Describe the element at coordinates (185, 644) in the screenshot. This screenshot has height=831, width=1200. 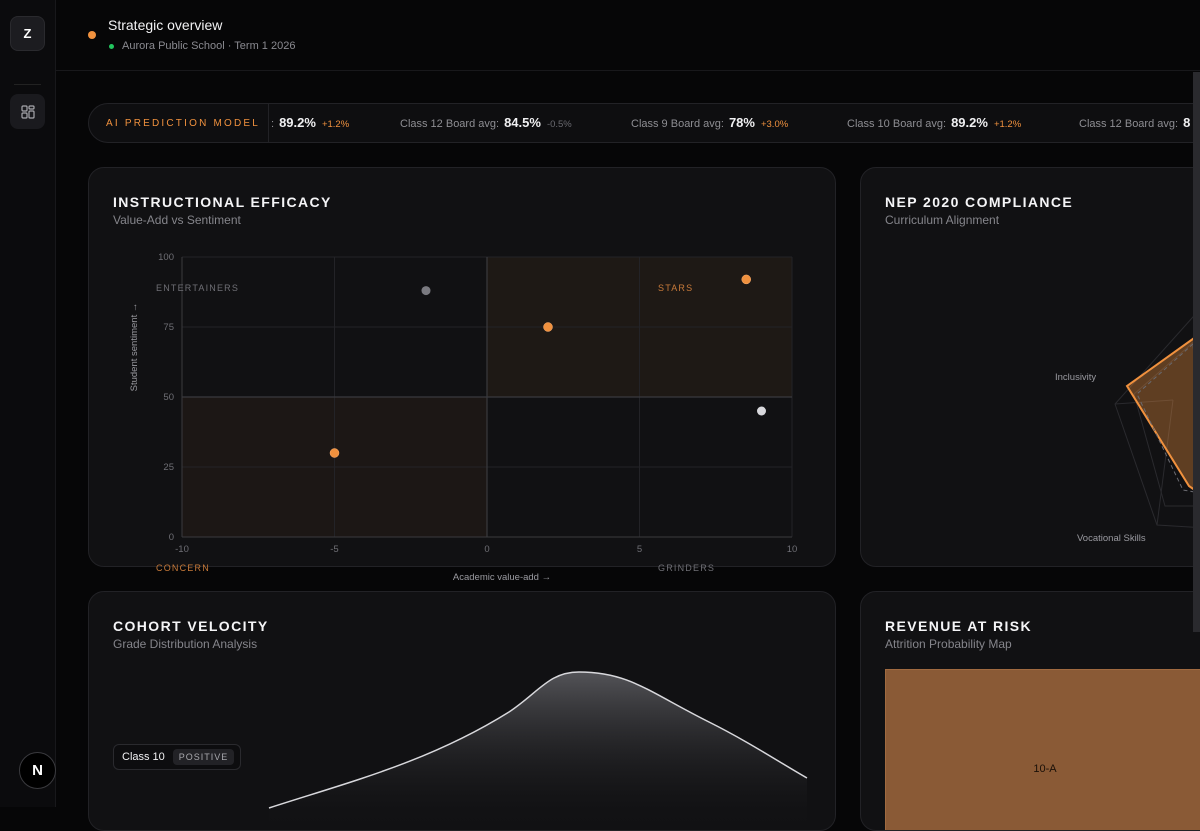
I see `card-subtitle: Grade Distribution Analysis` at that location.